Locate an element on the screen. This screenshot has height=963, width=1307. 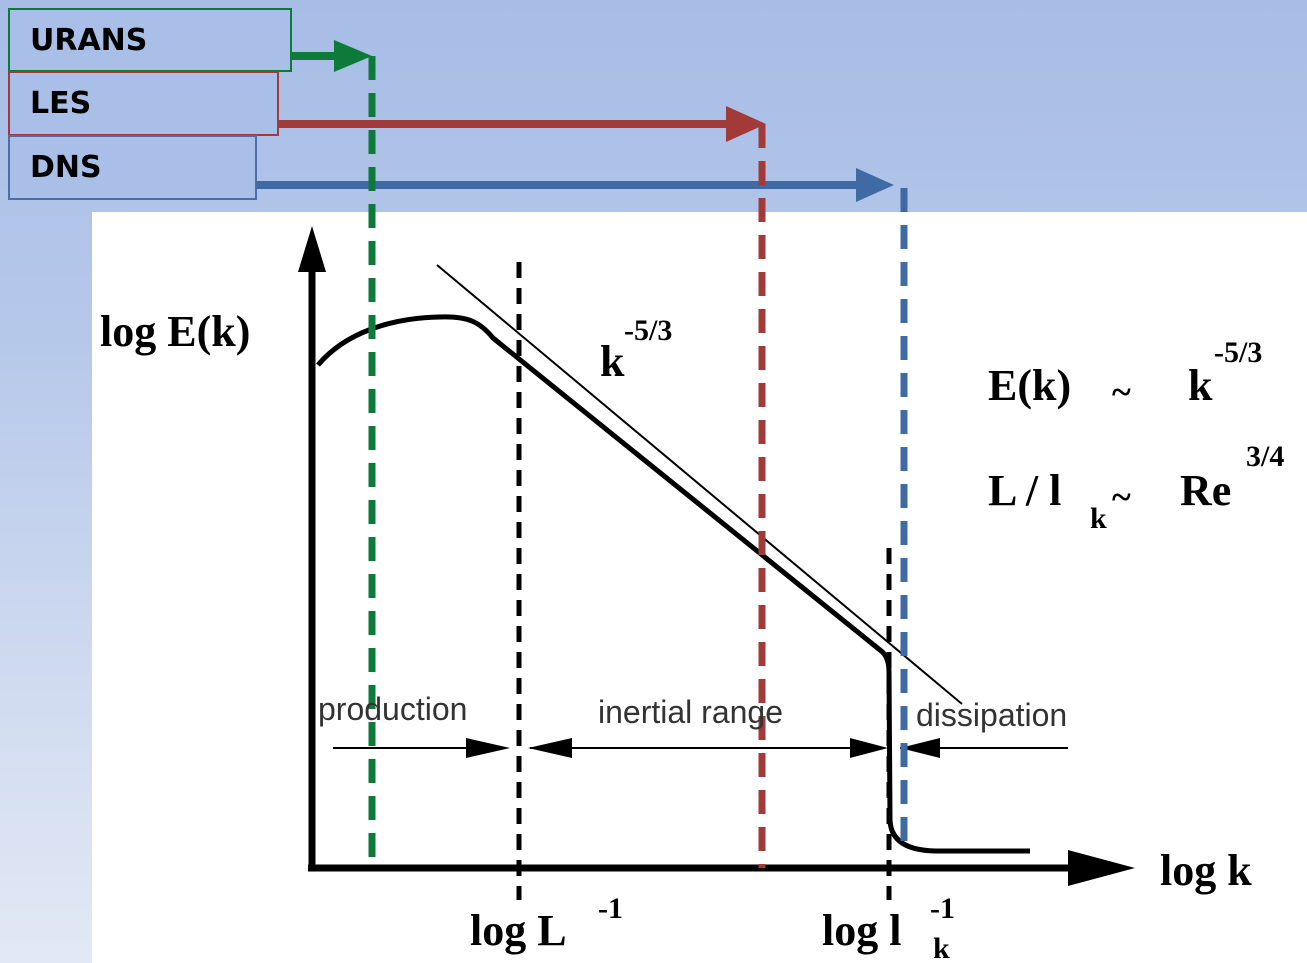
tick-label-lk: log l is located at coordinates (861, 930).